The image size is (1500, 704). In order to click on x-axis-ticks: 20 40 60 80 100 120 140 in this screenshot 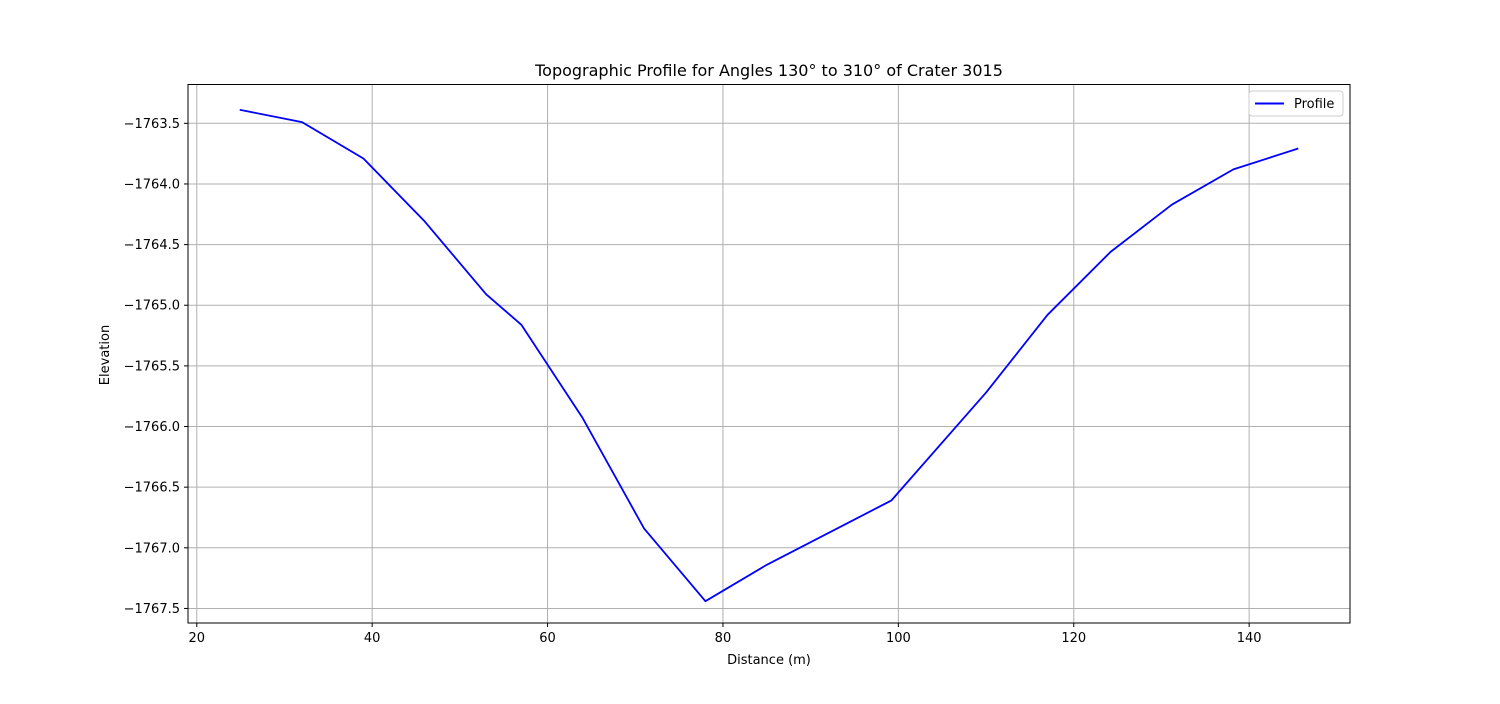, I will do `click(725, 634)`.